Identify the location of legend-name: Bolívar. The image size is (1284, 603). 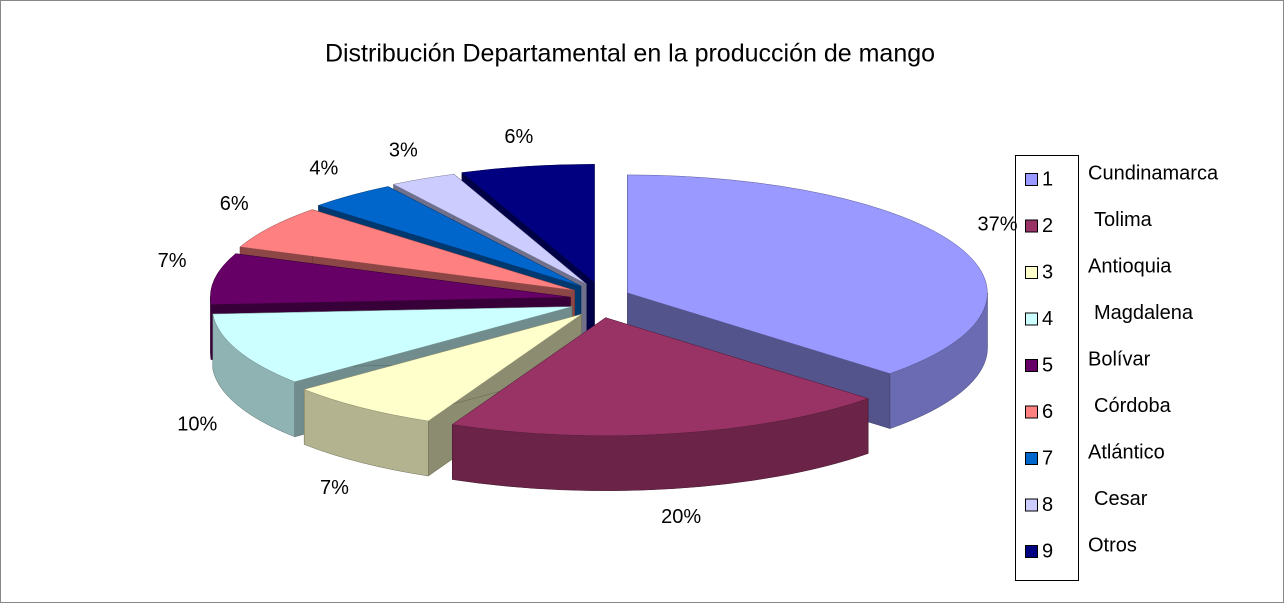
(1119, 359).